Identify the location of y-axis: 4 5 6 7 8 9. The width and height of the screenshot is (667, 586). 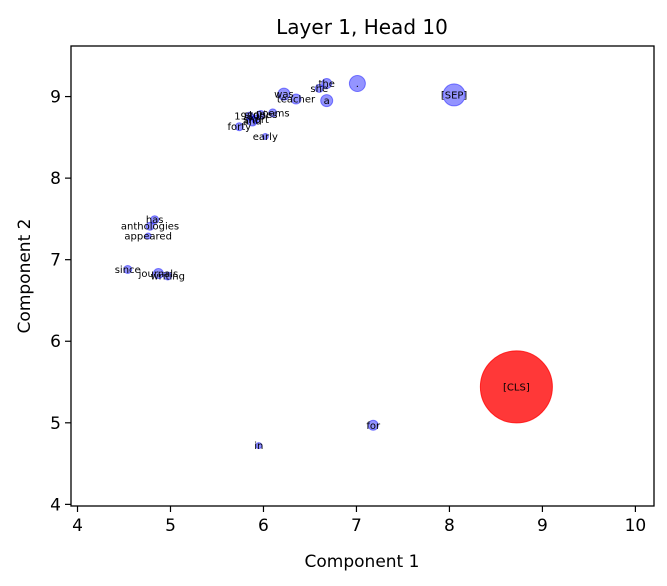
(60, 301).